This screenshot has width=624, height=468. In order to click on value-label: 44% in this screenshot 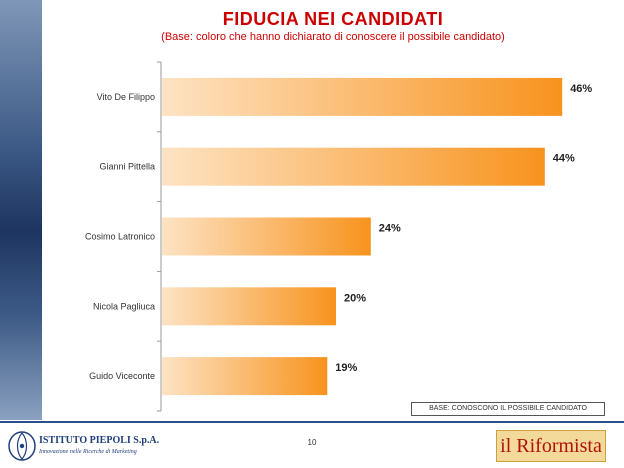, I will do `click(564, 159)`.